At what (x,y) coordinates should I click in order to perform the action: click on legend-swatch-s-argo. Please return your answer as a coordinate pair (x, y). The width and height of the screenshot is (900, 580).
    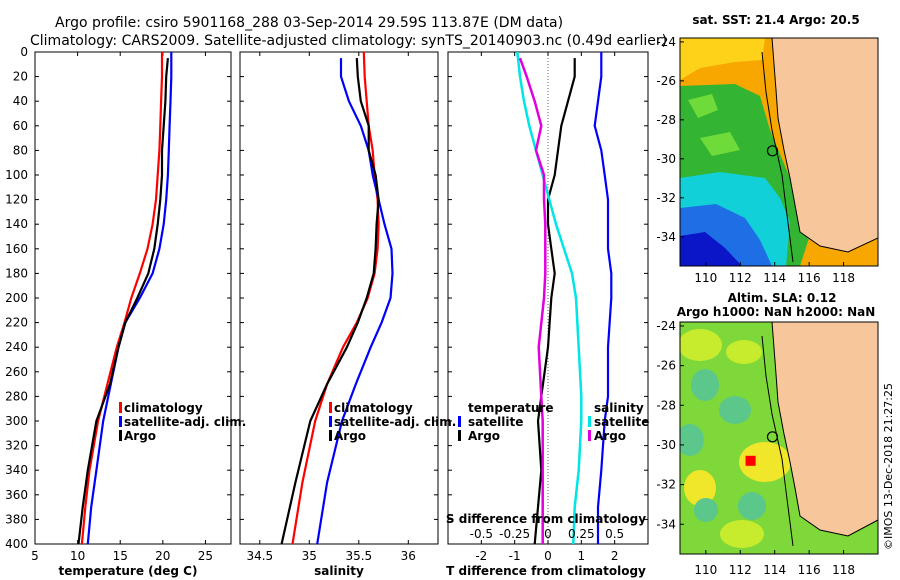
    Looking at the image, I should click on (589, 435).